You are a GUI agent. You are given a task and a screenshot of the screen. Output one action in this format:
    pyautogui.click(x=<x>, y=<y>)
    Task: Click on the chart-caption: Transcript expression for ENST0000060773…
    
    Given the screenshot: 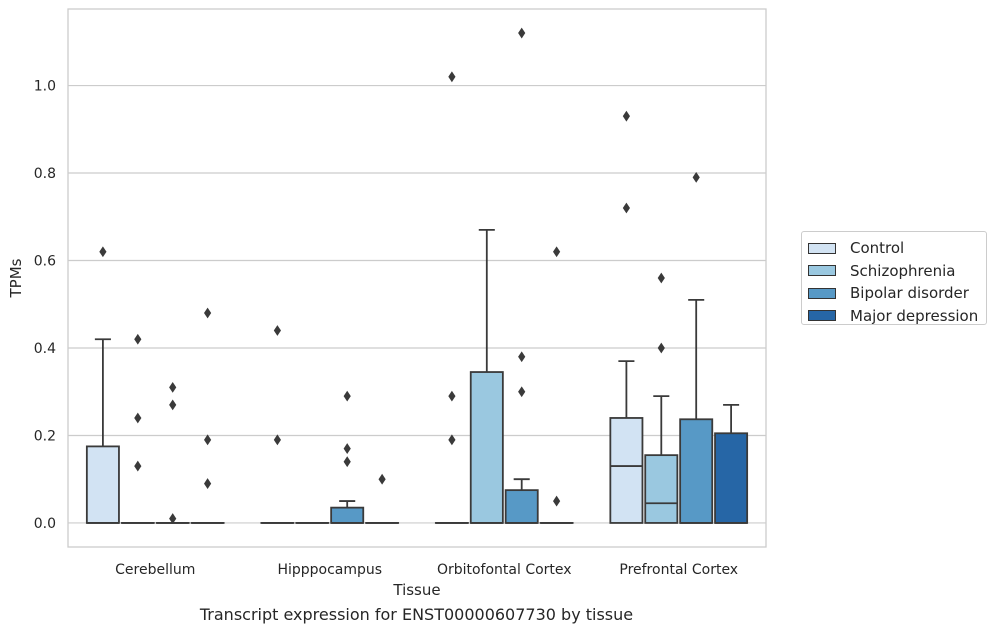 What is the action you would take?
    pyautogui.click(x=416, y=614)
    